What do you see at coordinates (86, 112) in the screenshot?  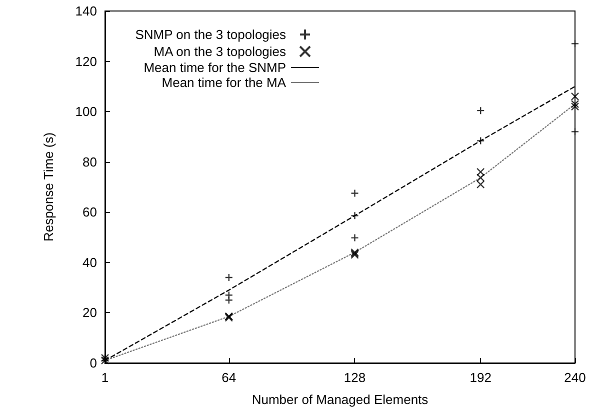 I see `y-tick-label: 100` at bounding box center [86, 112].